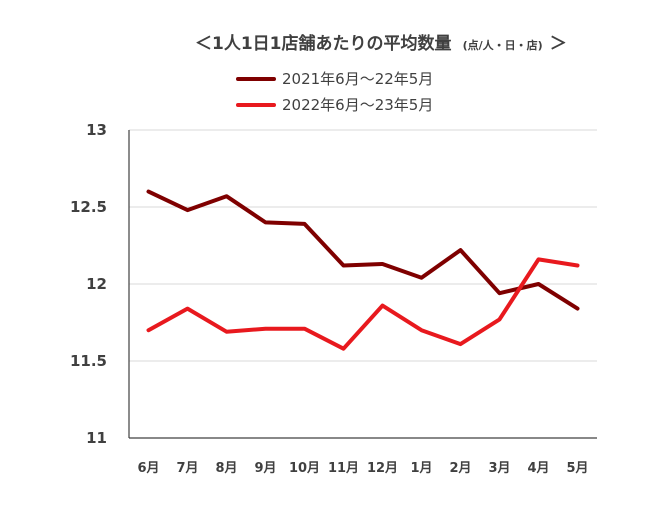 This screenshot has width=650, height=523. Describe the element at coordinates (357, 79) in the screenshot. I see `legend-label-1: 2021年6月〜22年5月` at that location.